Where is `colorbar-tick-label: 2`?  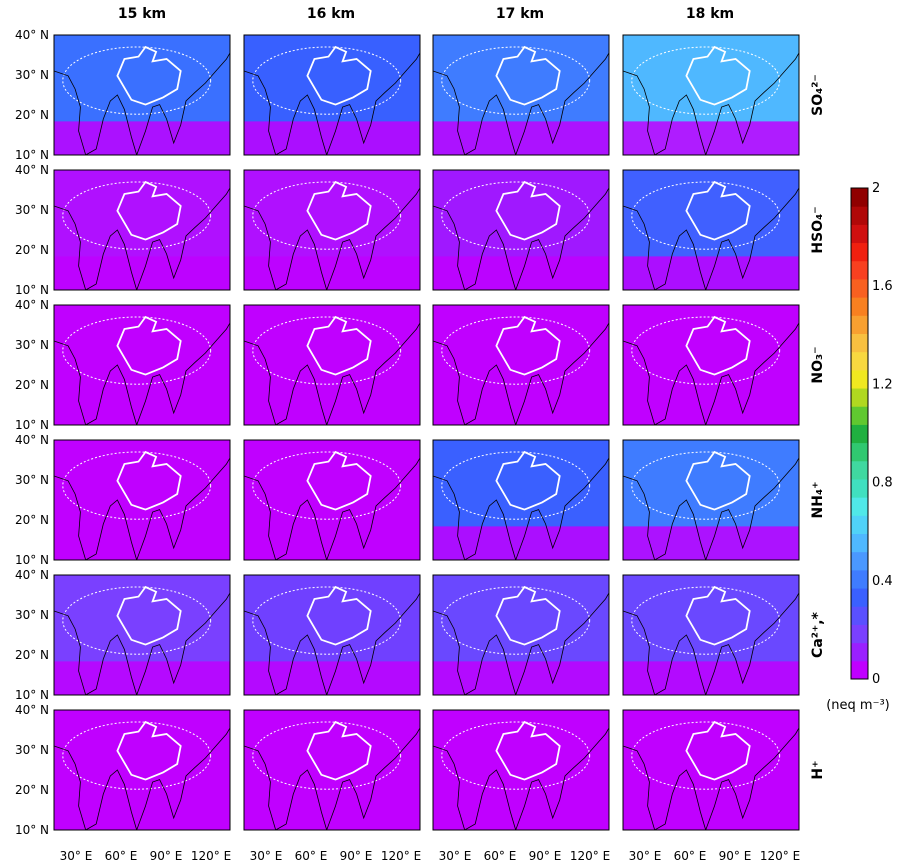 colorbar-tick-label: 2 is located at coordinates (876, 188).